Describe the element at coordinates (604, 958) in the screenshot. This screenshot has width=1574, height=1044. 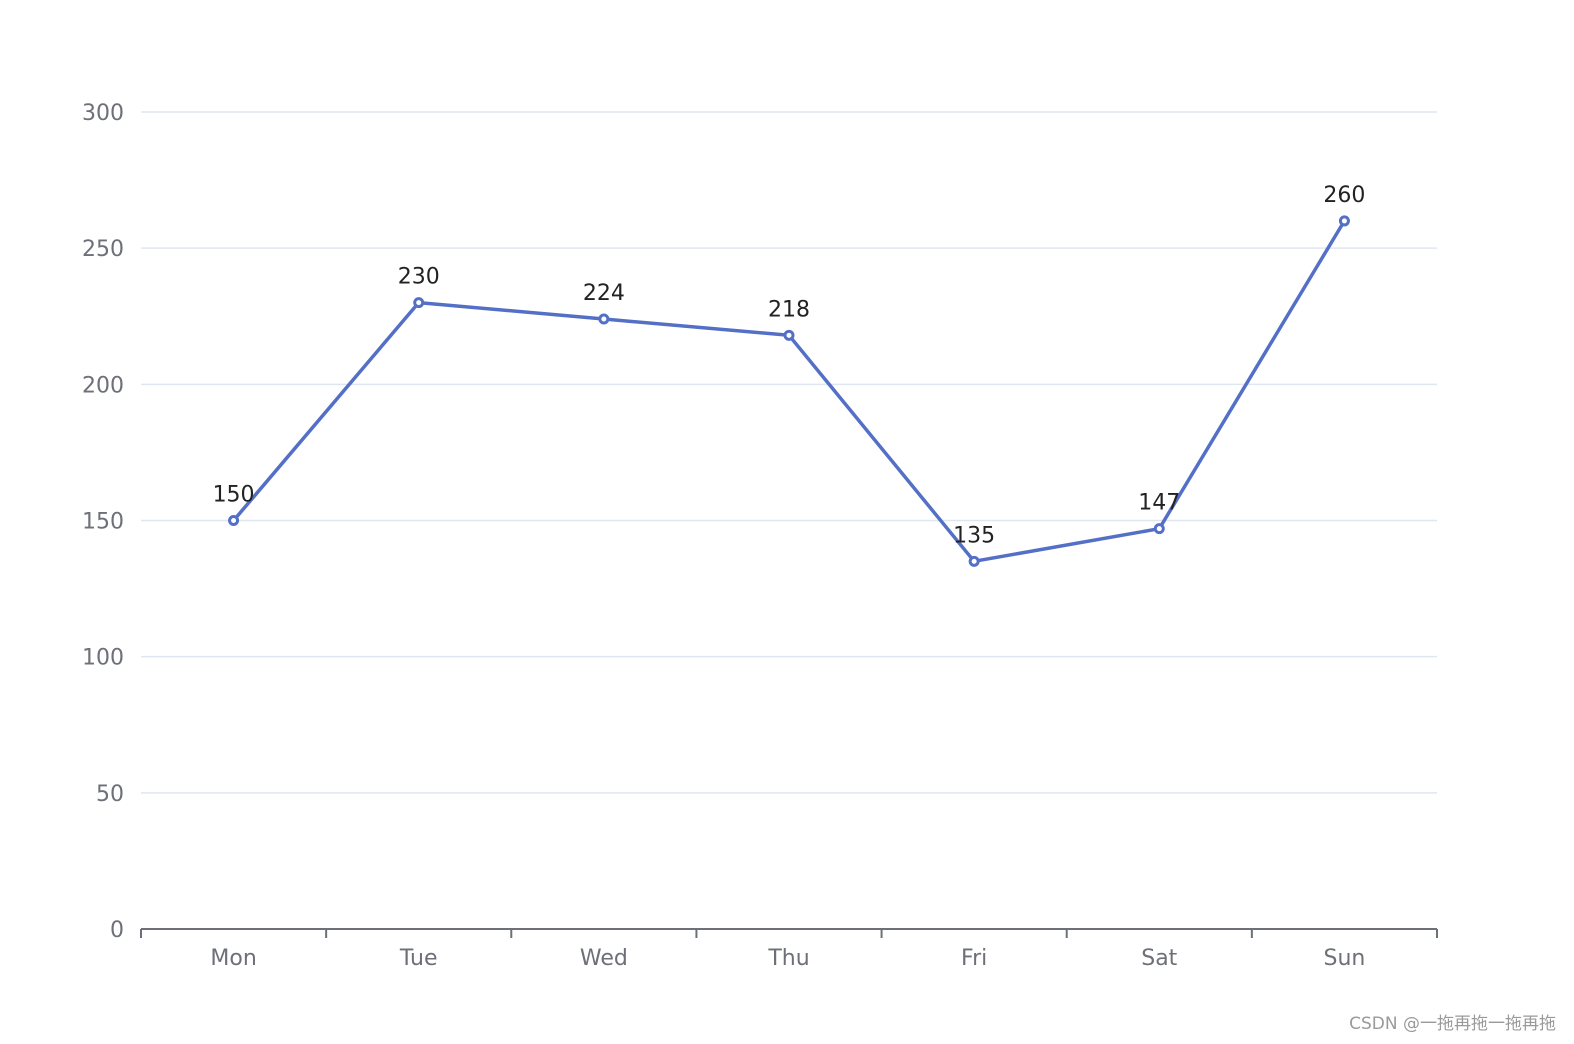
I see `x-tick-label-wed: Wed` at that location.